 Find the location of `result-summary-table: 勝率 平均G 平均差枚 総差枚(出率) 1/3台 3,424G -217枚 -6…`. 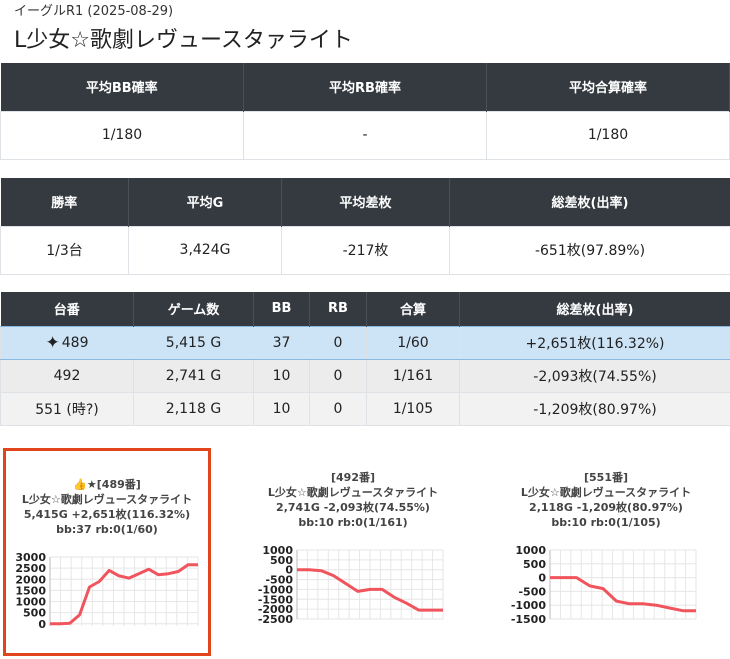

result-summary-table: 勝率 平均G 平均差枚 総差枚(出率) 1/3台 3,424G -217枚 -6… is located at coordinates (365, 226).